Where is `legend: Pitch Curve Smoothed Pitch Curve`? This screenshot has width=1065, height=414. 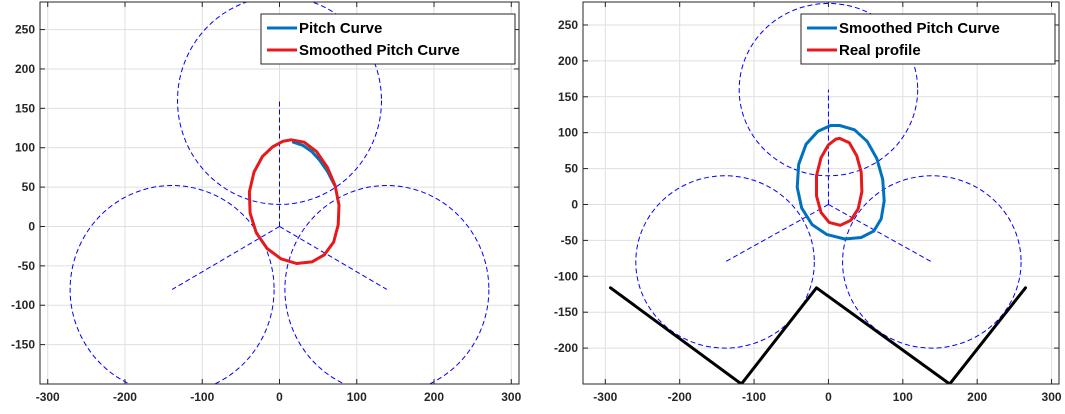 legend: Pitch Curve Smoothed Pitch Curve is located at coordinates (388, 39).